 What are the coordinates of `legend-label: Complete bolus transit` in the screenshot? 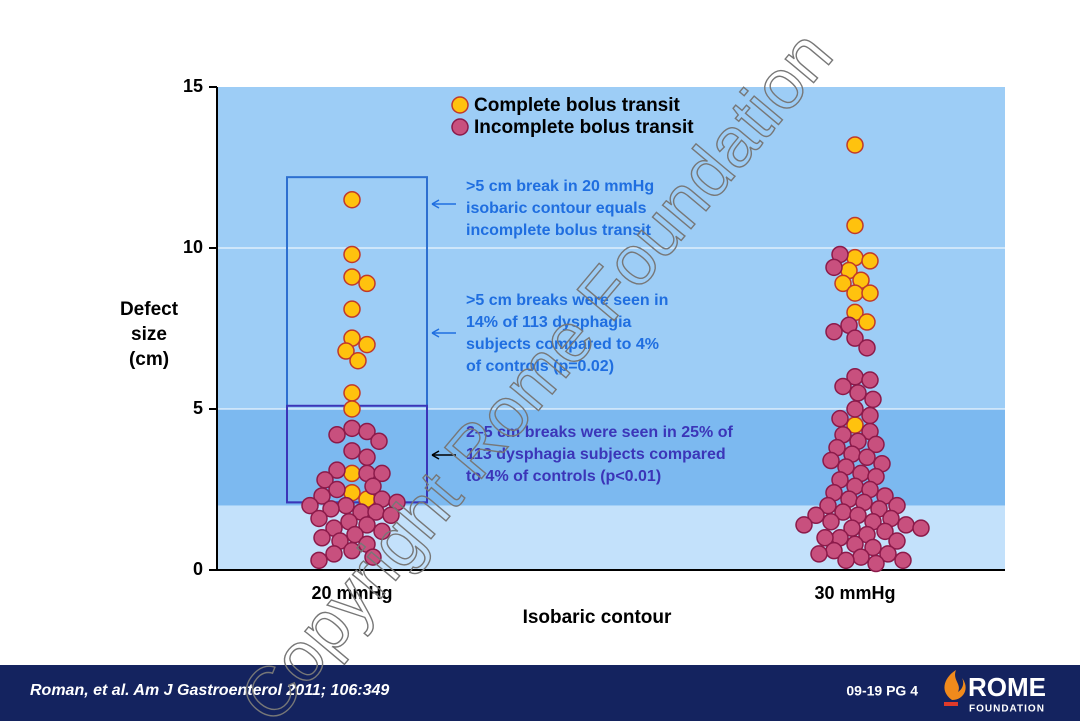 It's located at (577, 105).